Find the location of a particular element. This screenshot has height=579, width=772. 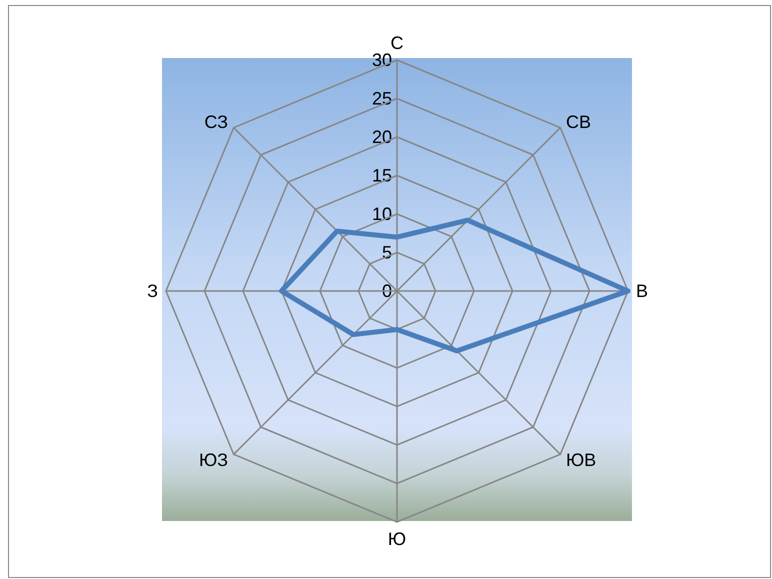

y-tick-label: 20 is located at coordinates (382, 137).